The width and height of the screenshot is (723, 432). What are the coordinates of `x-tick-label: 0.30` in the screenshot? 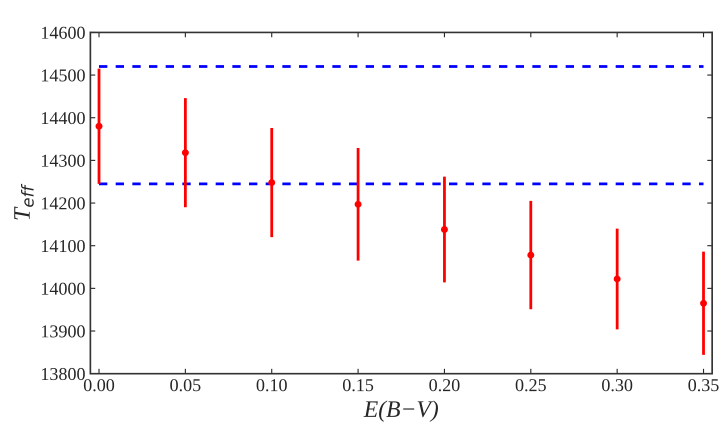 It's located at (617, 385).